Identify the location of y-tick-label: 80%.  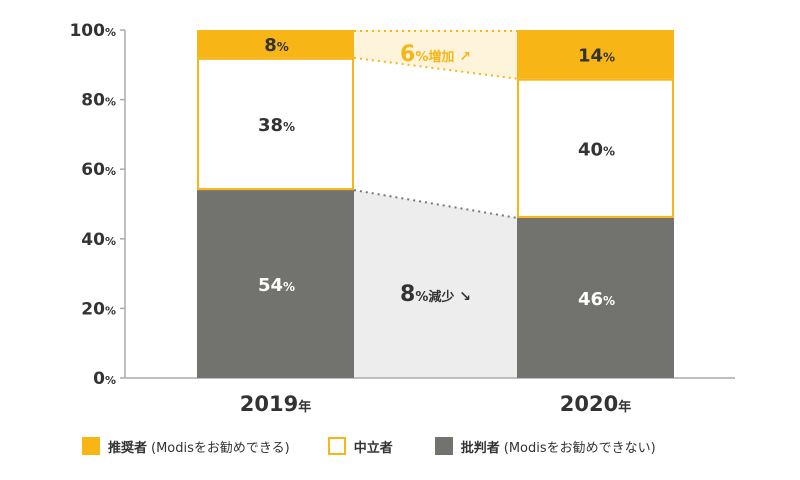
(98, 101).